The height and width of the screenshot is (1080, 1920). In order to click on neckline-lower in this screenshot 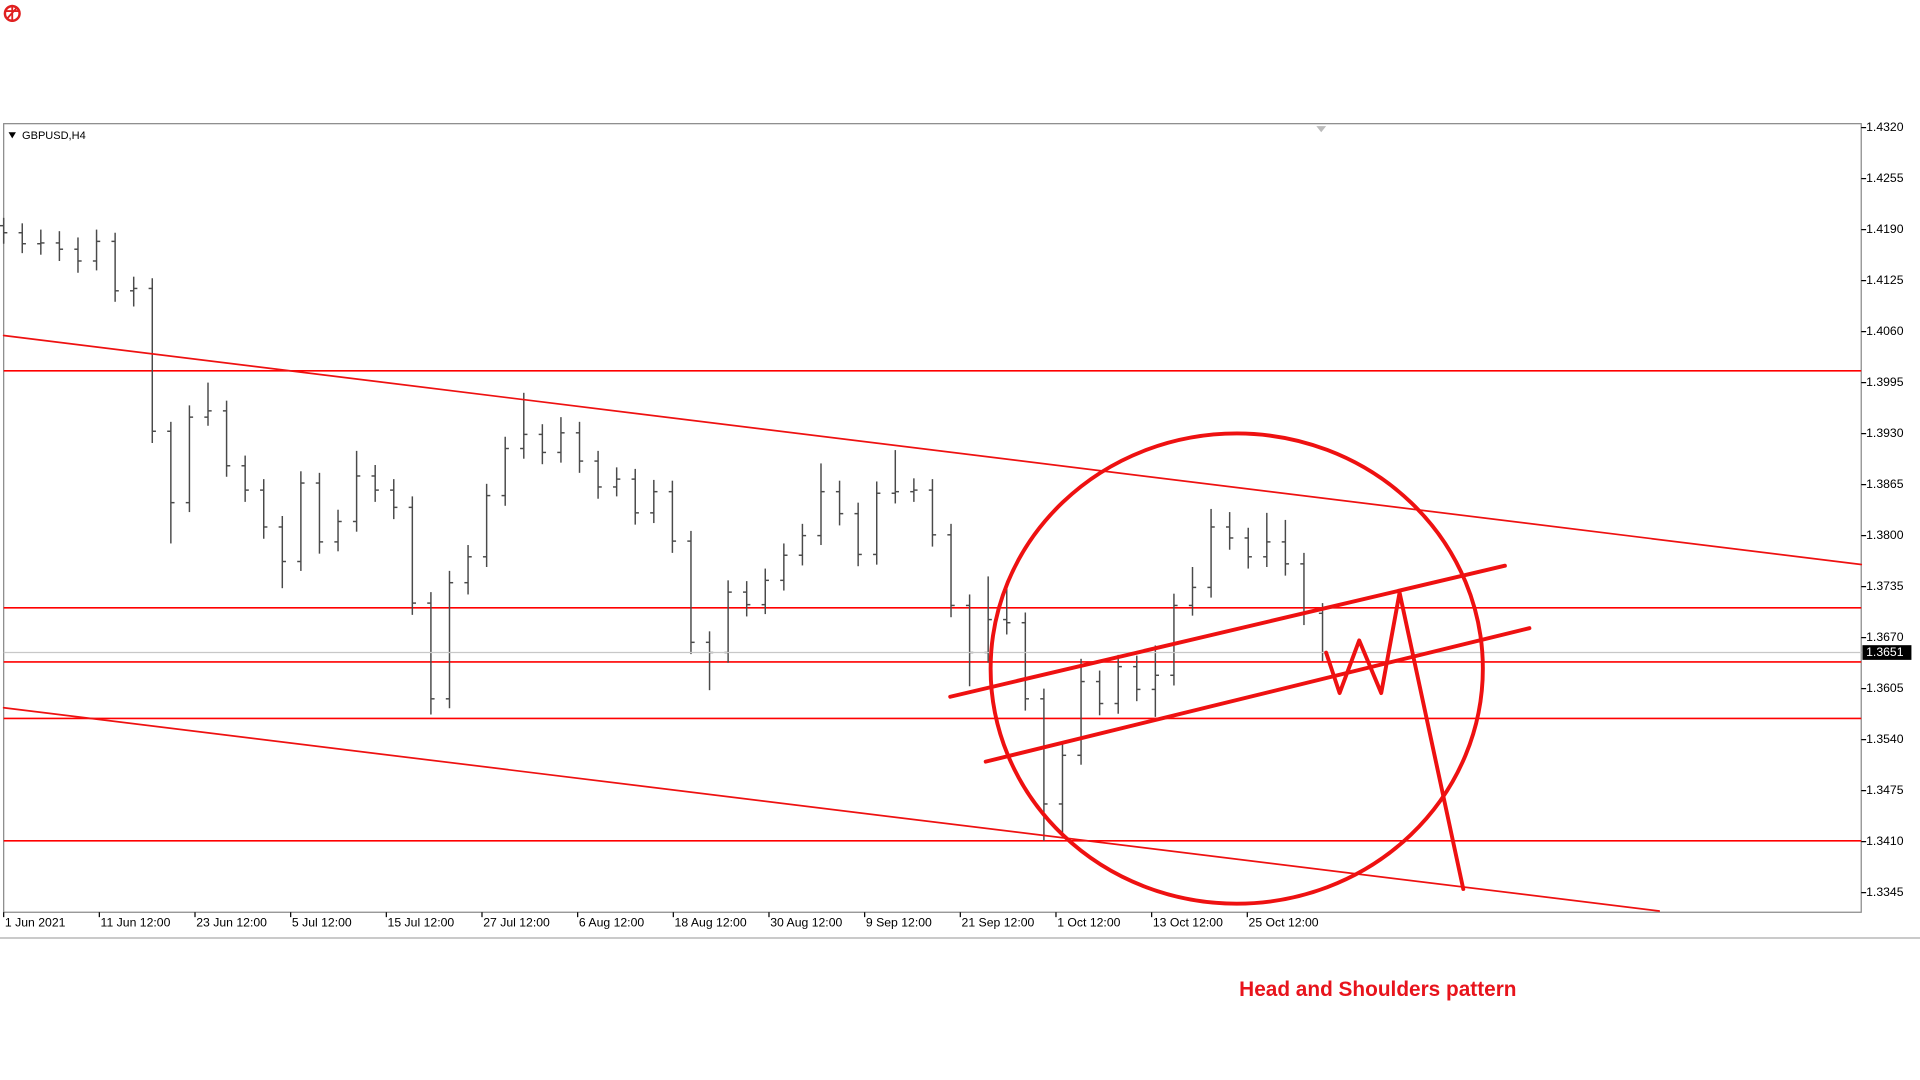, I will do `click(1257, 695)`.